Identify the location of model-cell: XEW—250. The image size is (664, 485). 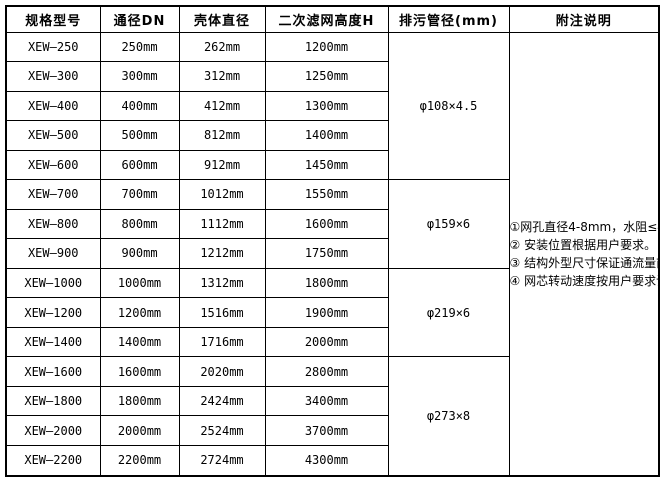
(53, 47).